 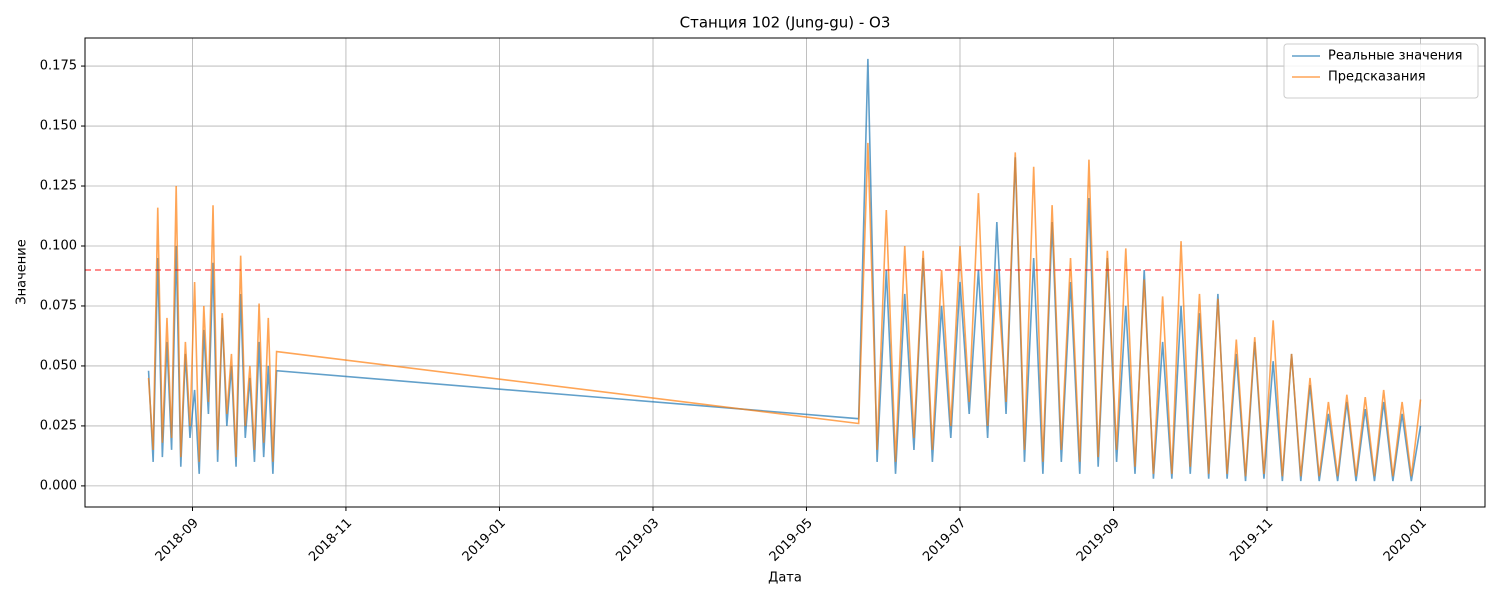 I want to click on y-tick-label: 0.150, so click(x=58, y=126).